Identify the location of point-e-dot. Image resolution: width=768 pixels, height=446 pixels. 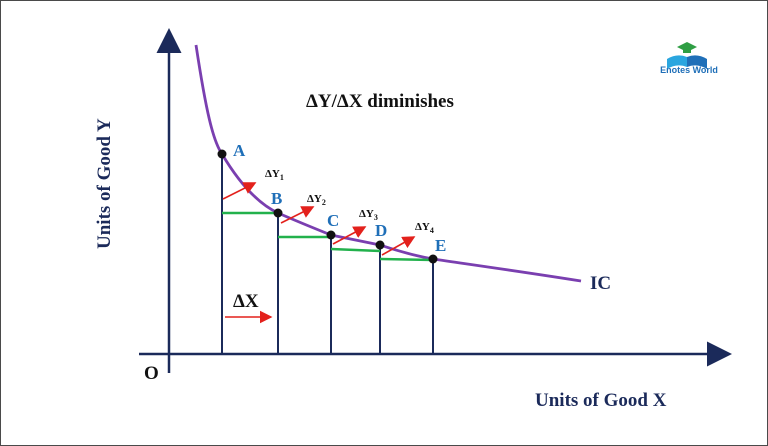
(433, 259).